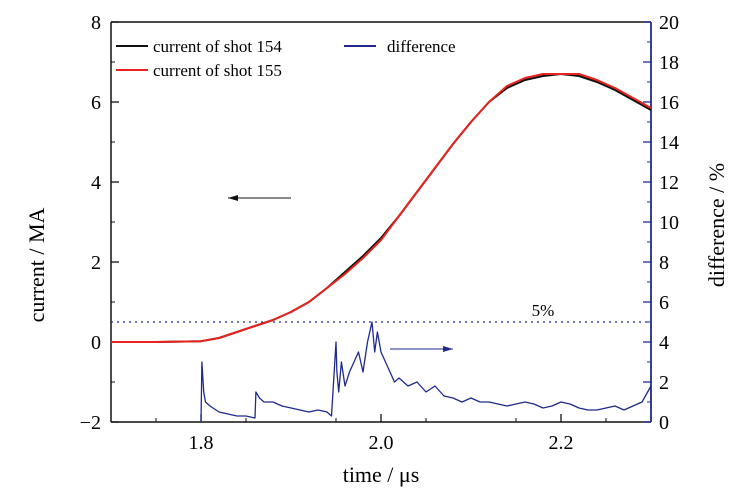 This screenshot has height=498, width=752. I want to click on y-right-tick-label: 18, so click(669, 63).